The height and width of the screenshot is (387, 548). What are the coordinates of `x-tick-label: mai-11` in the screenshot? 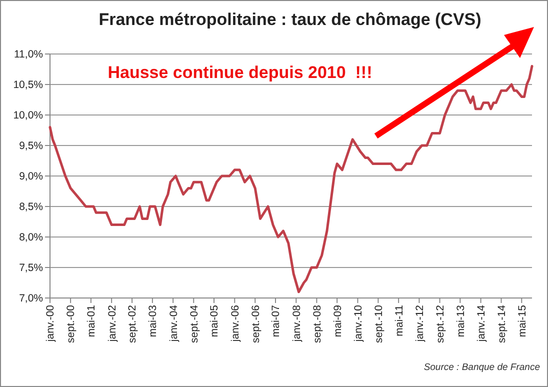 It's located at (399, 320).